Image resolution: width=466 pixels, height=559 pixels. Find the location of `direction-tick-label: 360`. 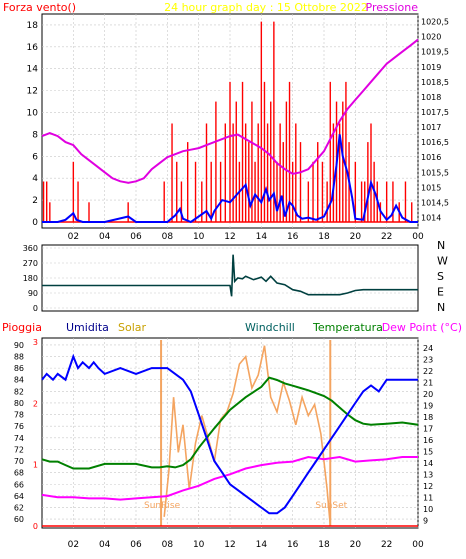

direction-tick-label: 360 is located at coordinates (30, 248).